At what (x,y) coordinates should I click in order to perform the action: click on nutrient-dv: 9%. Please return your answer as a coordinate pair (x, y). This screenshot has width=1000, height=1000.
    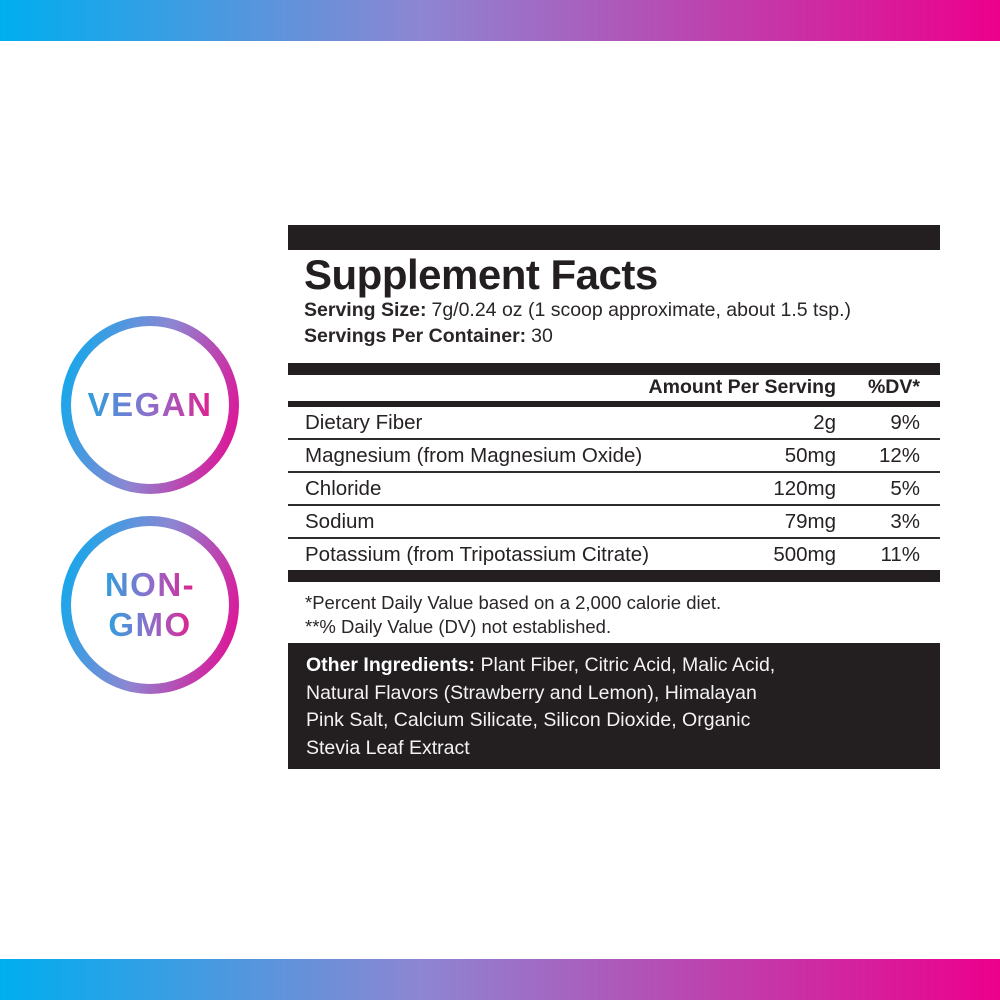
    Looking at the image, I should click on (905, 422).